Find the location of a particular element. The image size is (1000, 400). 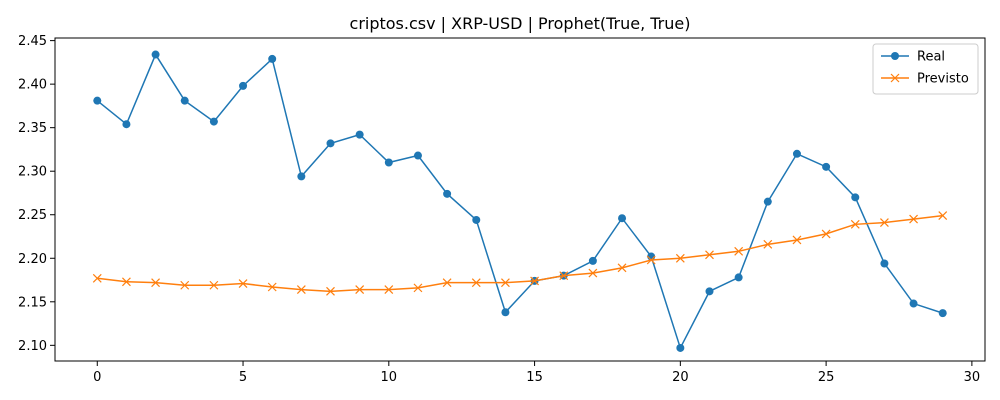

legend: Real Previsto is located at coordinates (925, 69).